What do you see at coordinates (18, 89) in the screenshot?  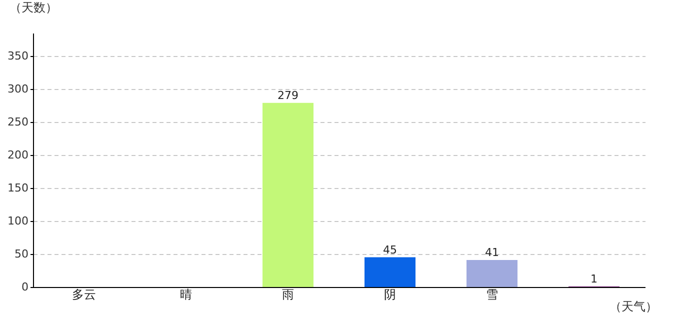 I see `y-tick-label: 300` at bounding box center [18, 89].